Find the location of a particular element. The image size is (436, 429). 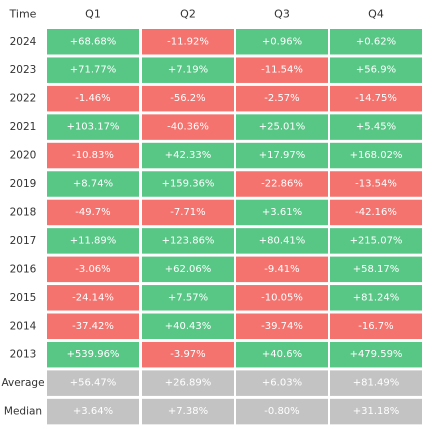

heatmap-cell-2021-q3 is located at coordinates (282, 127).